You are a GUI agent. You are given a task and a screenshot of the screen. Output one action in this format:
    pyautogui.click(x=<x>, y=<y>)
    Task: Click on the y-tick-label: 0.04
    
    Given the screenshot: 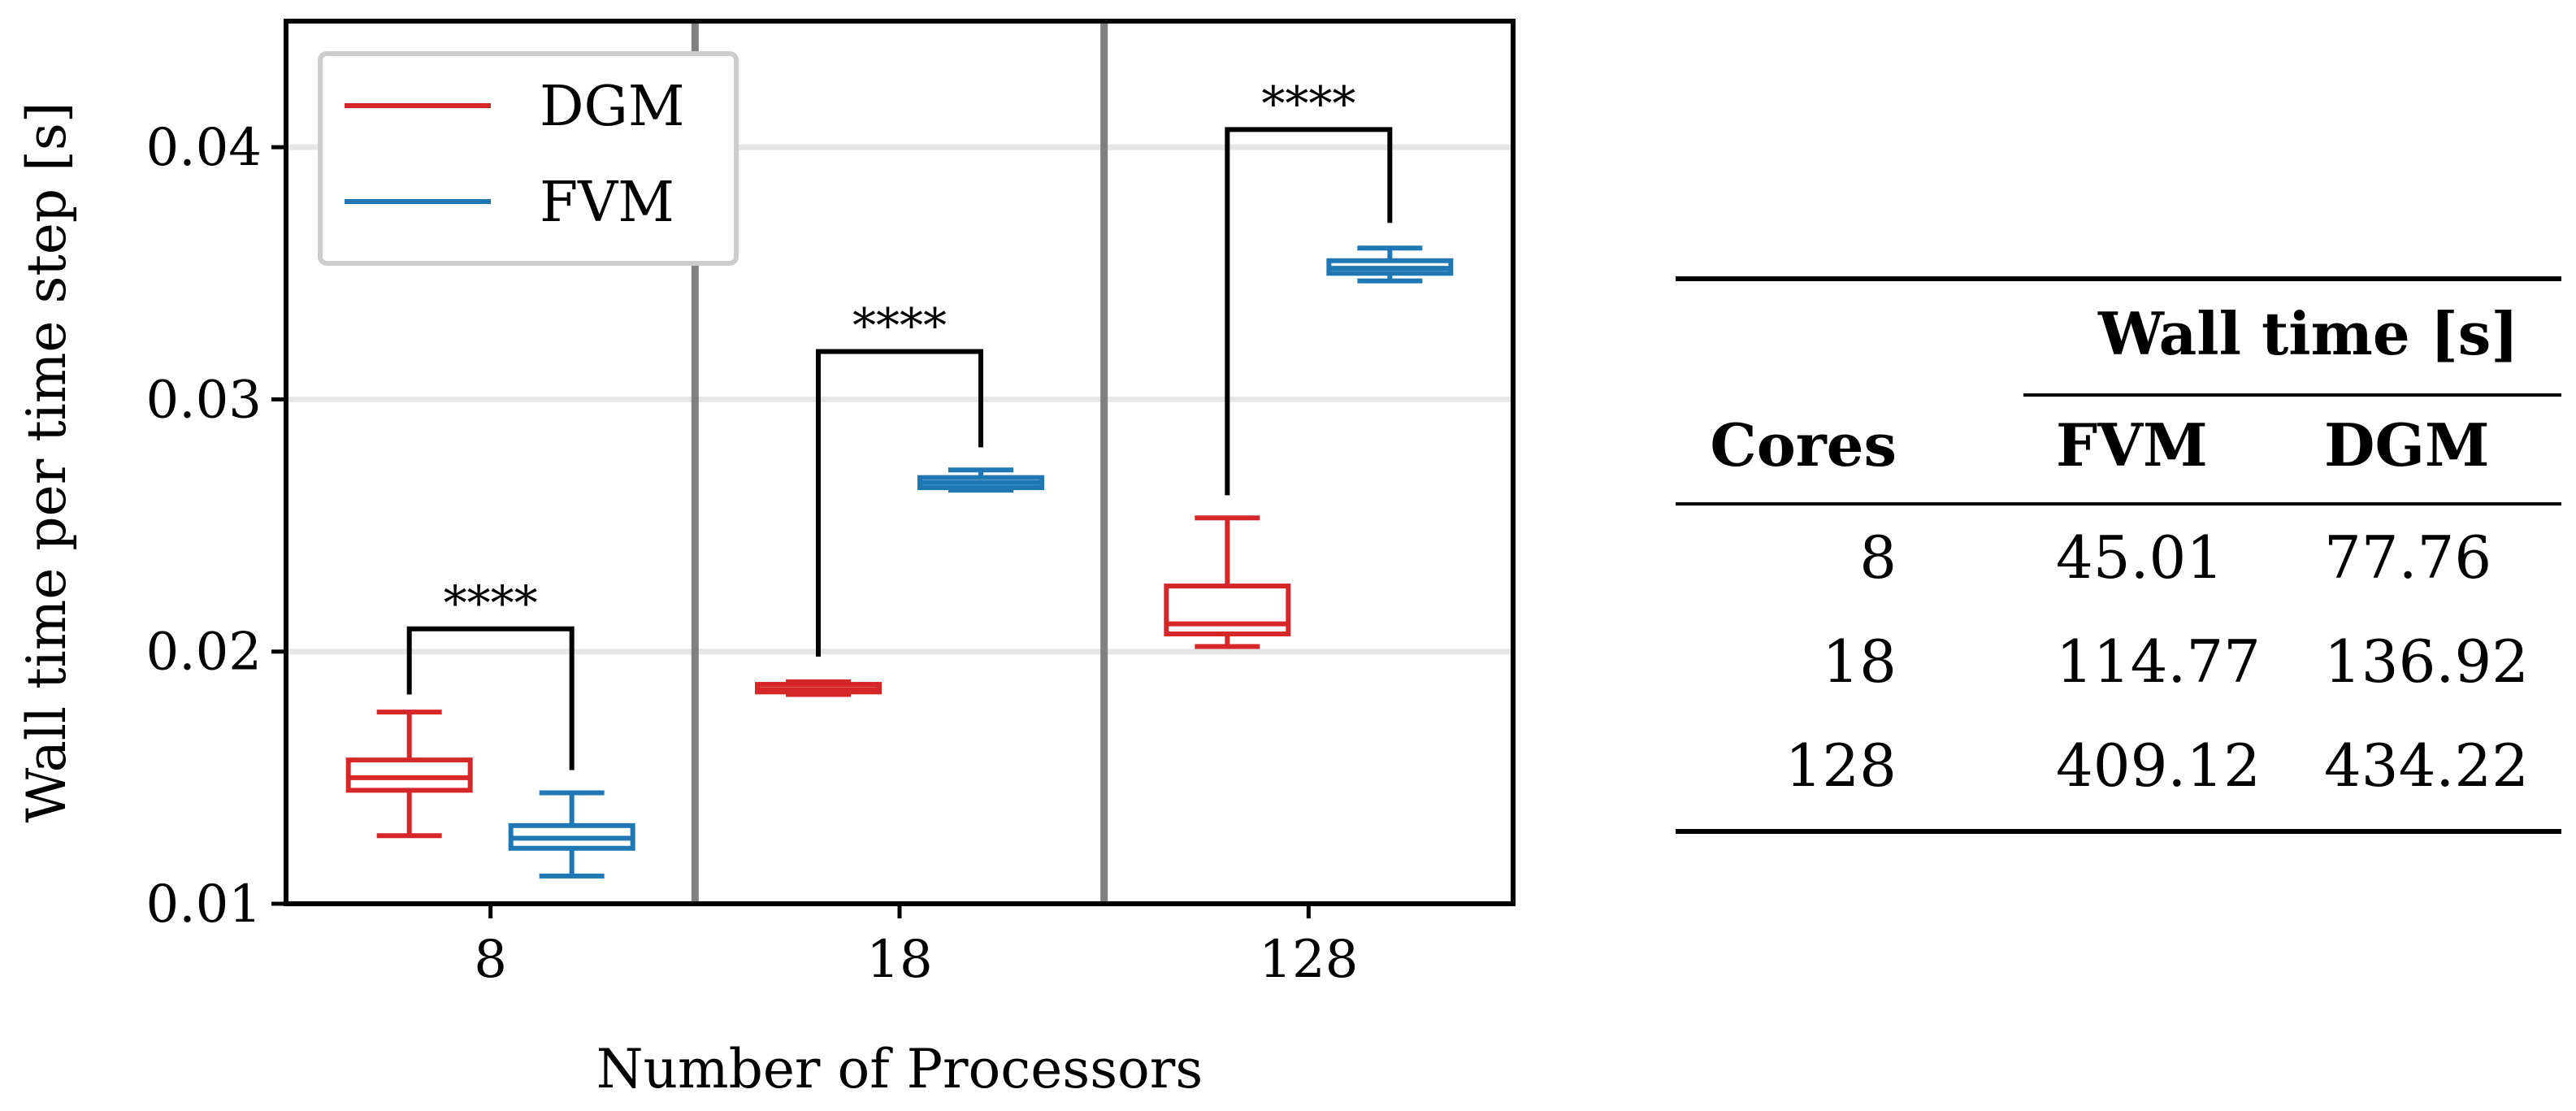 What is the action you would take?
    pyautogui.click(x=204, y=148)
    